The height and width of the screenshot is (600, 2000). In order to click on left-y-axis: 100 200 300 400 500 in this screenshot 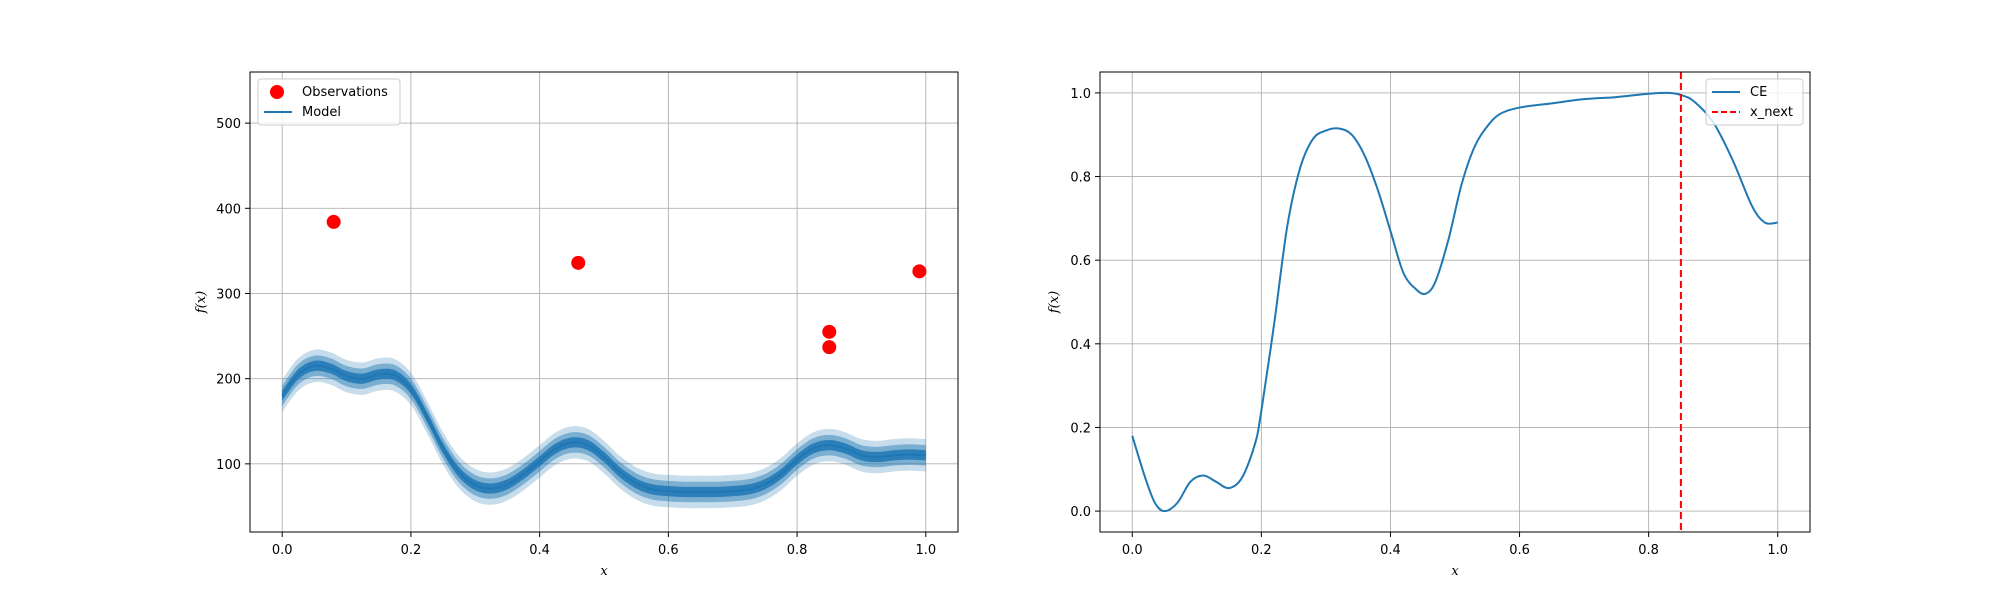, I will do `click(233, 295)`.